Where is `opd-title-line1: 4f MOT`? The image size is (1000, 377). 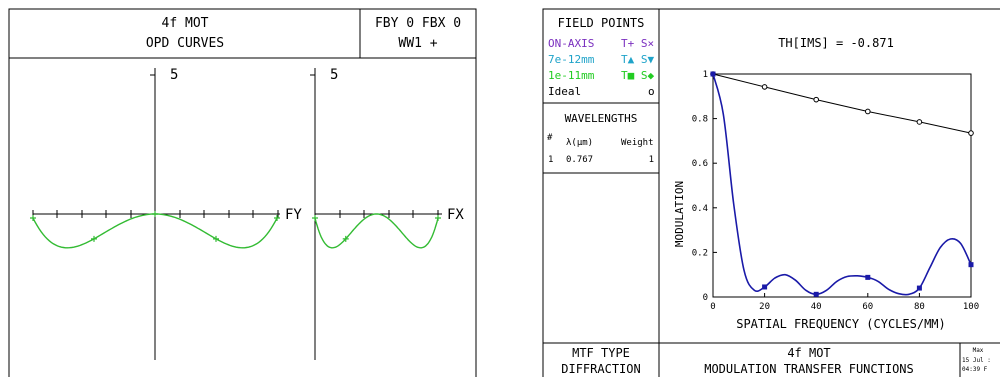
opd-title-line1: 4f MOT is located at coordinates (185, 23).